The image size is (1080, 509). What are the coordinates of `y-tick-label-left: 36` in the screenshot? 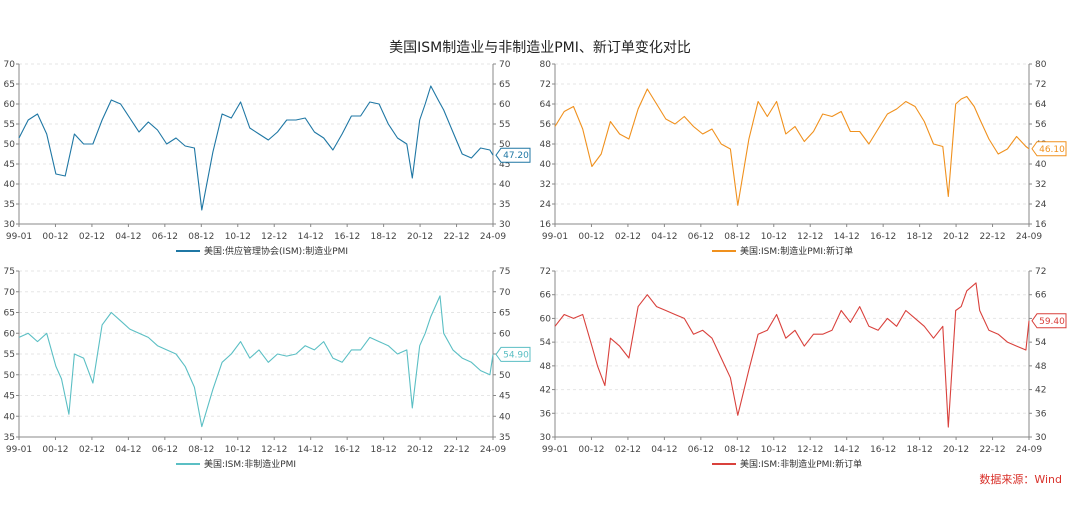 It's located at (546, 414).